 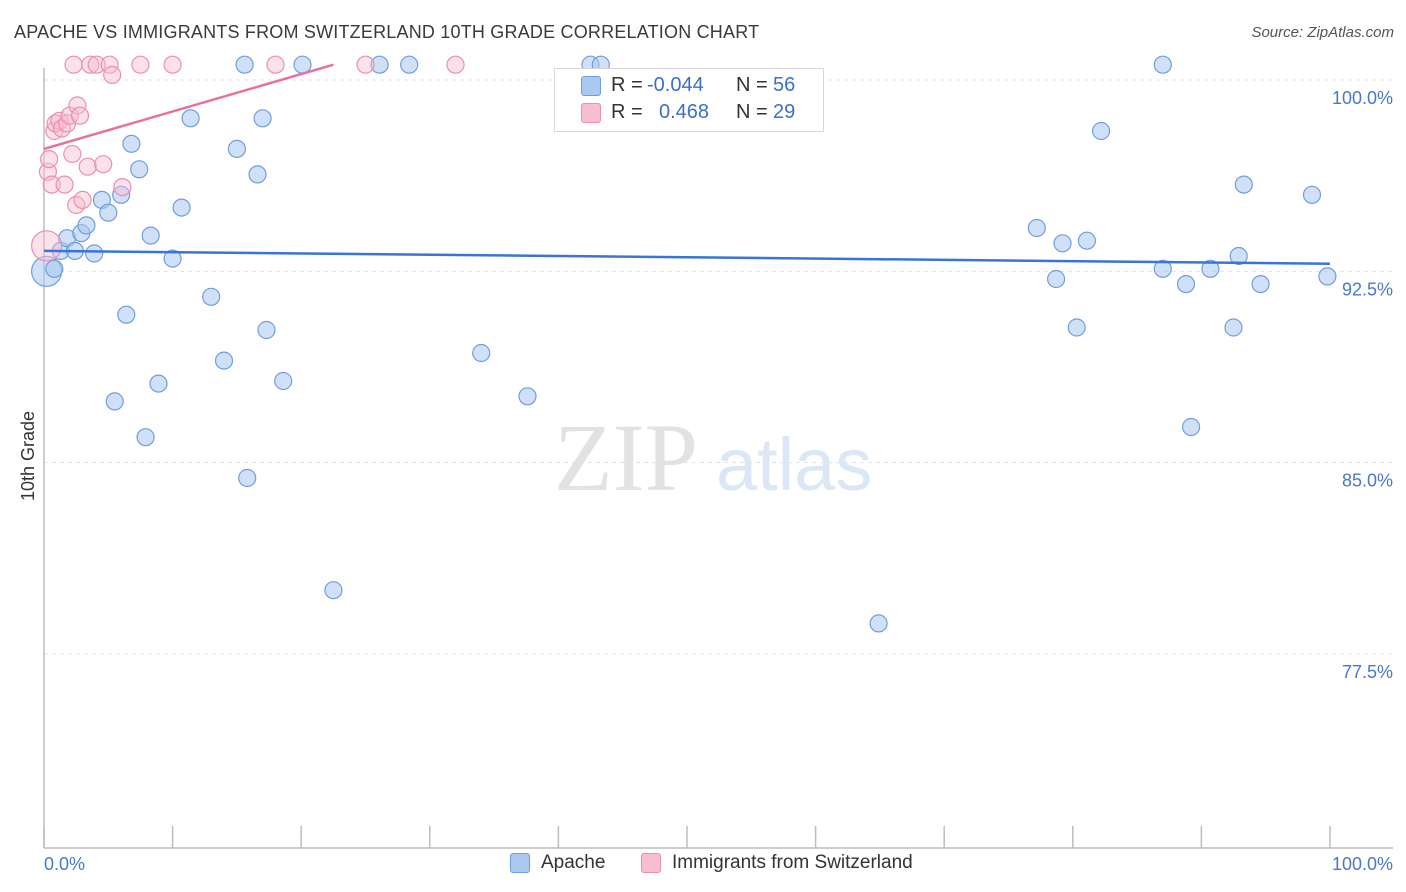 What do you see at coordinates (591, 86) in the screenshot?
I see `apache-swatch` at bounding box center [591, 86].